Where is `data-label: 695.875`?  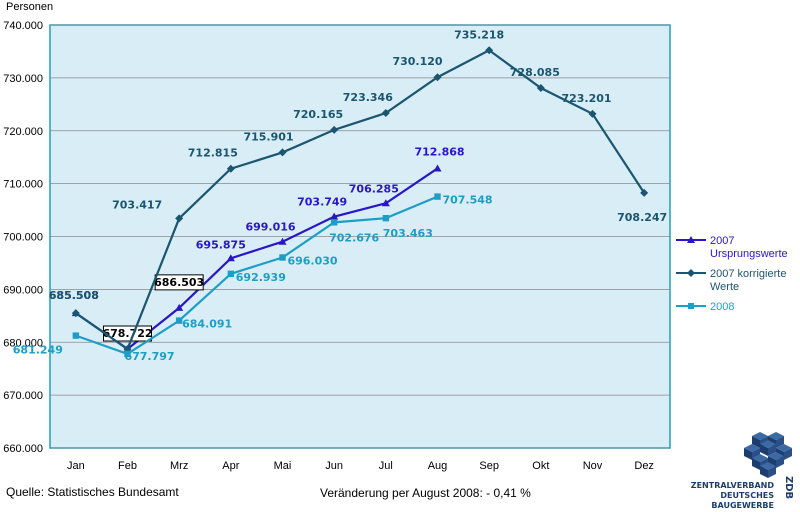 data-label: 695.875 is located at coordinates (221, 244).